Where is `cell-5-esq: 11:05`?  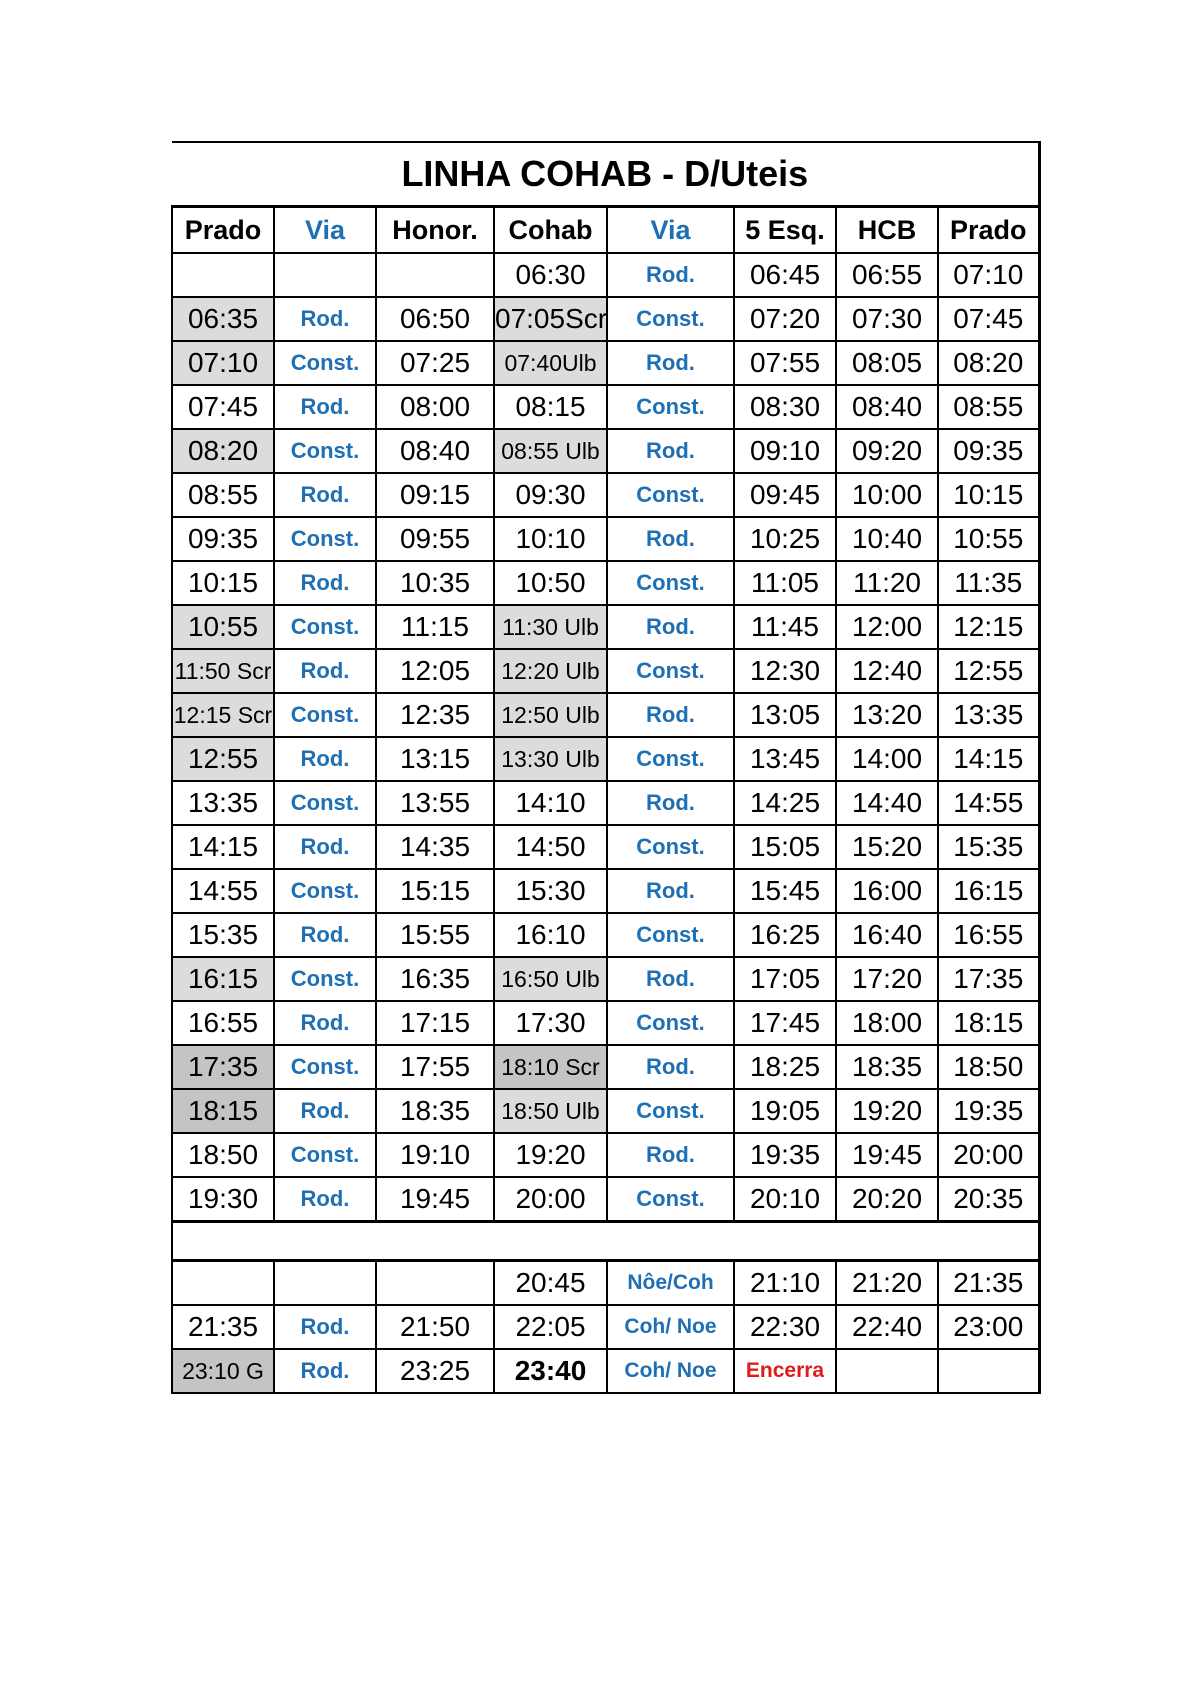 cell-5-esq: 11:05 is located at coordinates (785, 583).